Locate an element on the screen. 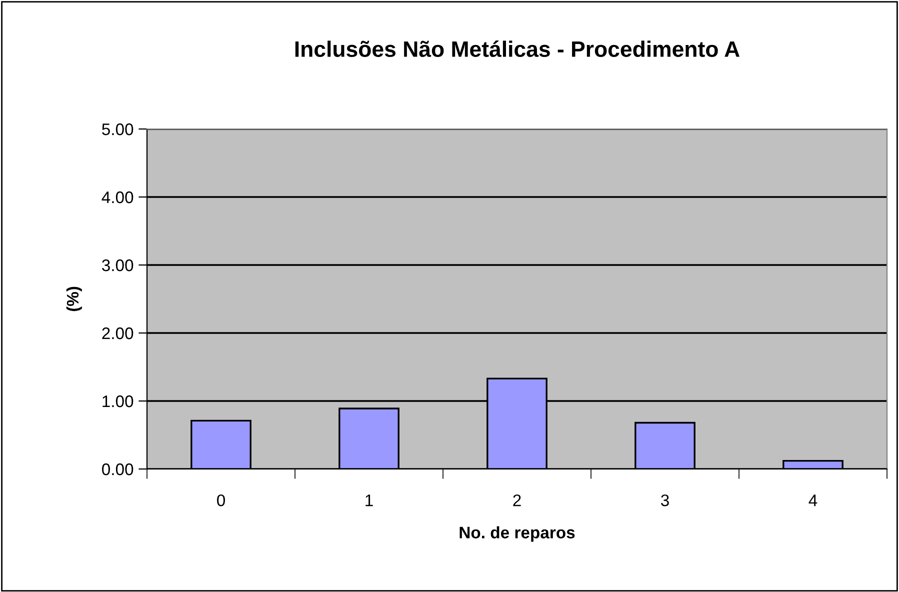 The height and width of the screenshot is (592, 899). y-tick-label: 2.00 is located at coordinates (118, 333).